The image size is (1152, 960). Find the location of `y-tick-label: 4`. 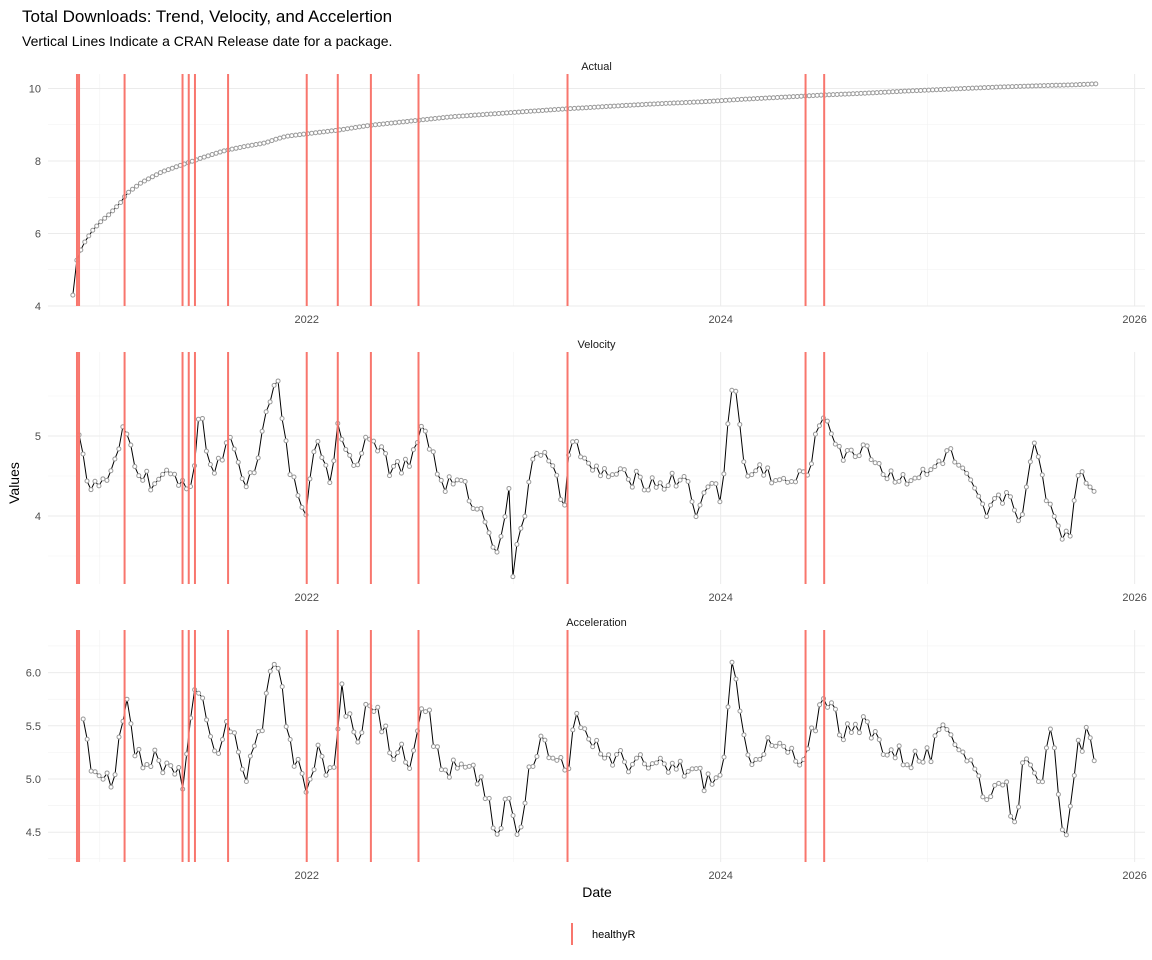

y-tick-label: 4 is located at coordinates (38, 517).